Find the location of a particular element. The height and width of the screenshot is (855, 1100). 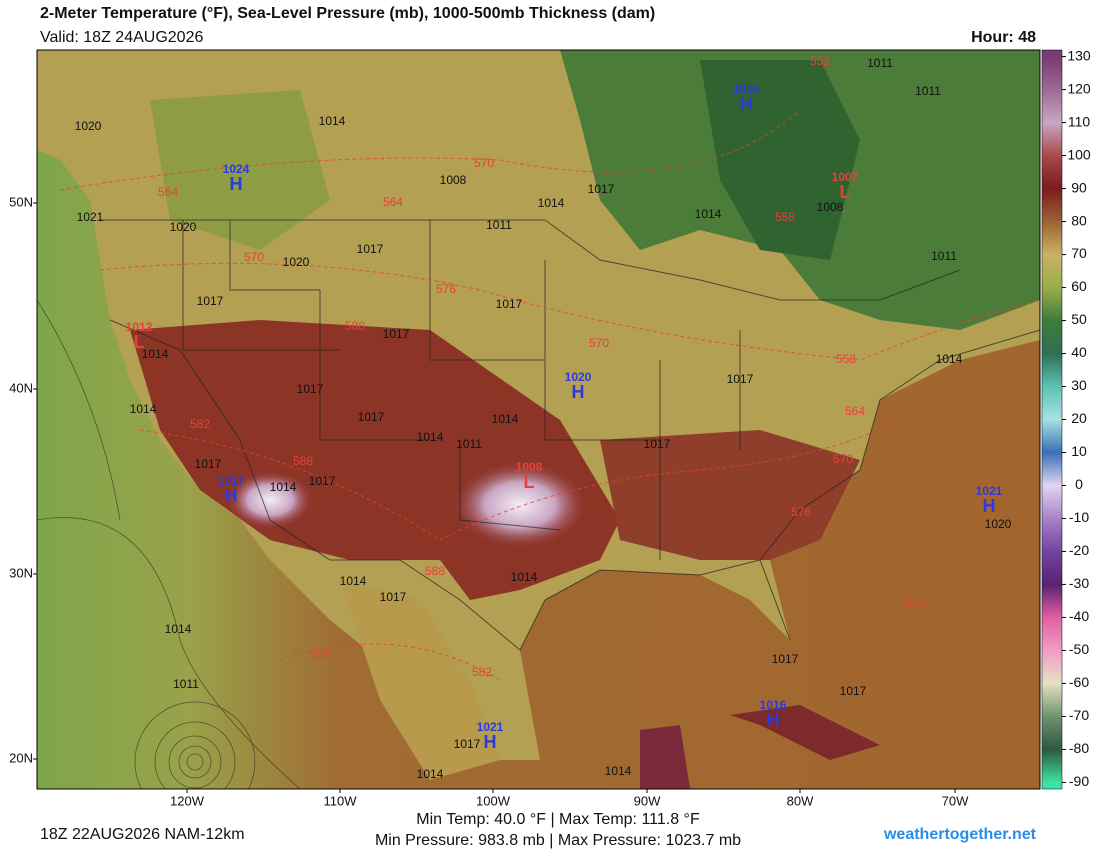

colorbar-tick-label: 10 is located at coordinates (1079, 451).